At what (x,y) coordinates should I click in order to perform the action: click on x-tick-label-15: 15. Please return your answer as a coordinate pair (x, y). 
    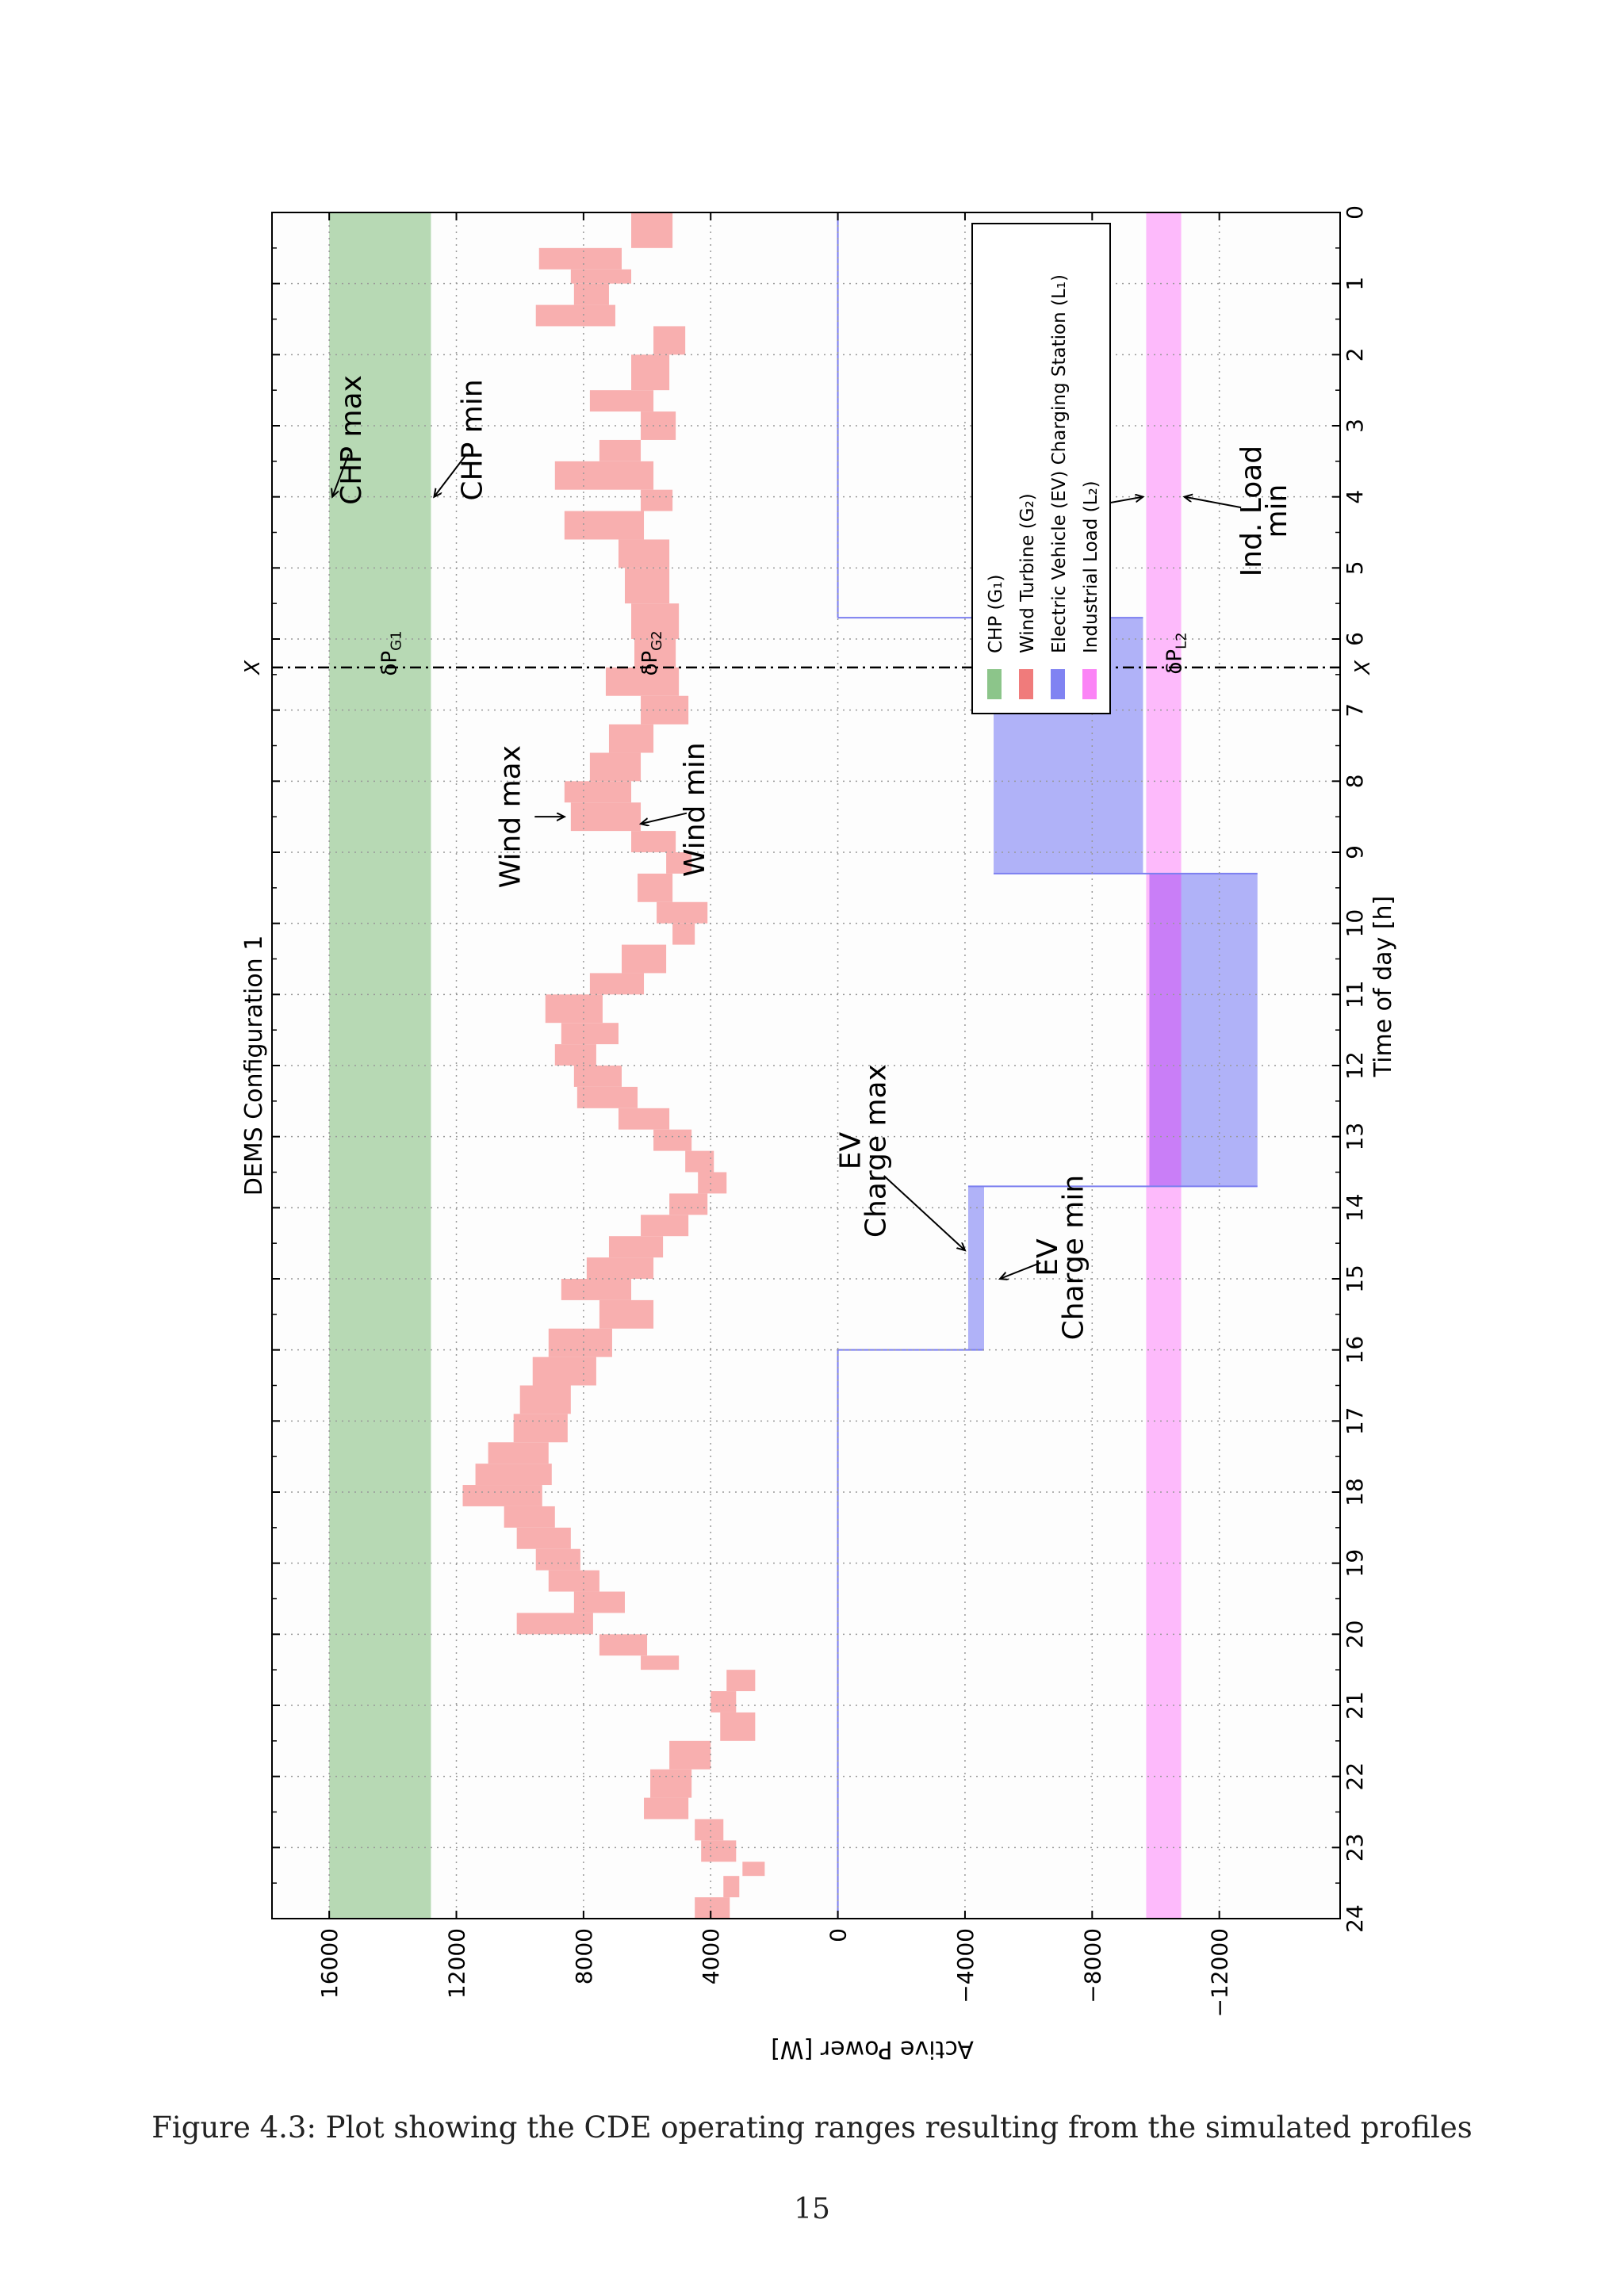
    Looking at the image, I should click on (1355, 1279).